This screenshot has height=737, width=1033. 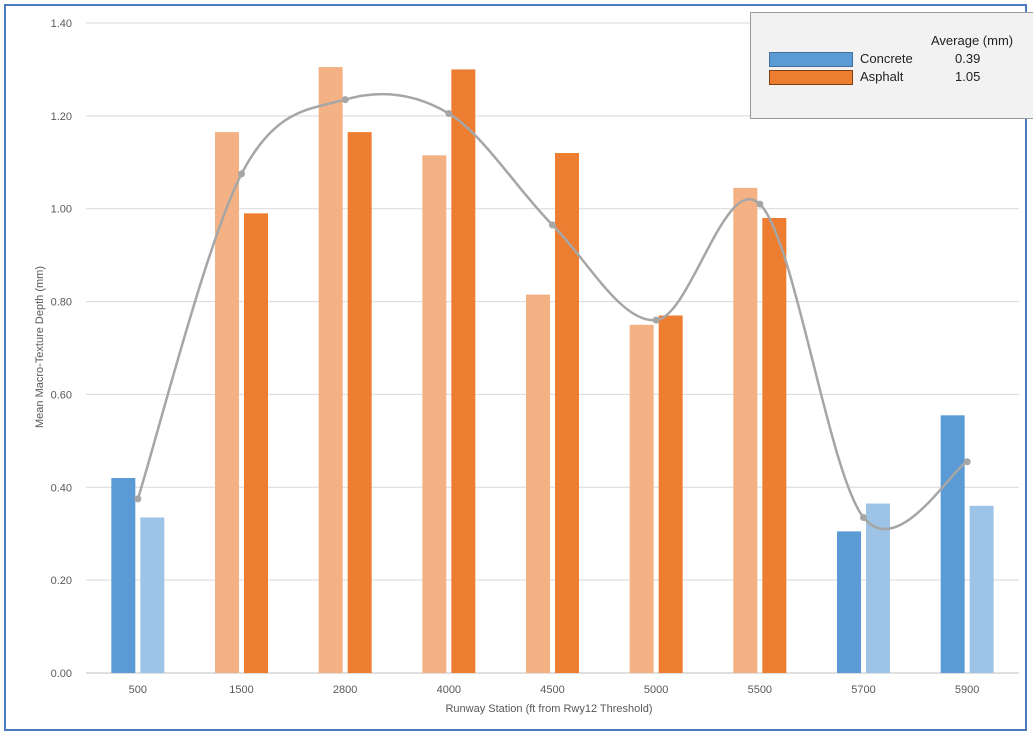 I want to click on legend-swatch-concrete, so click(x=811, y=59).